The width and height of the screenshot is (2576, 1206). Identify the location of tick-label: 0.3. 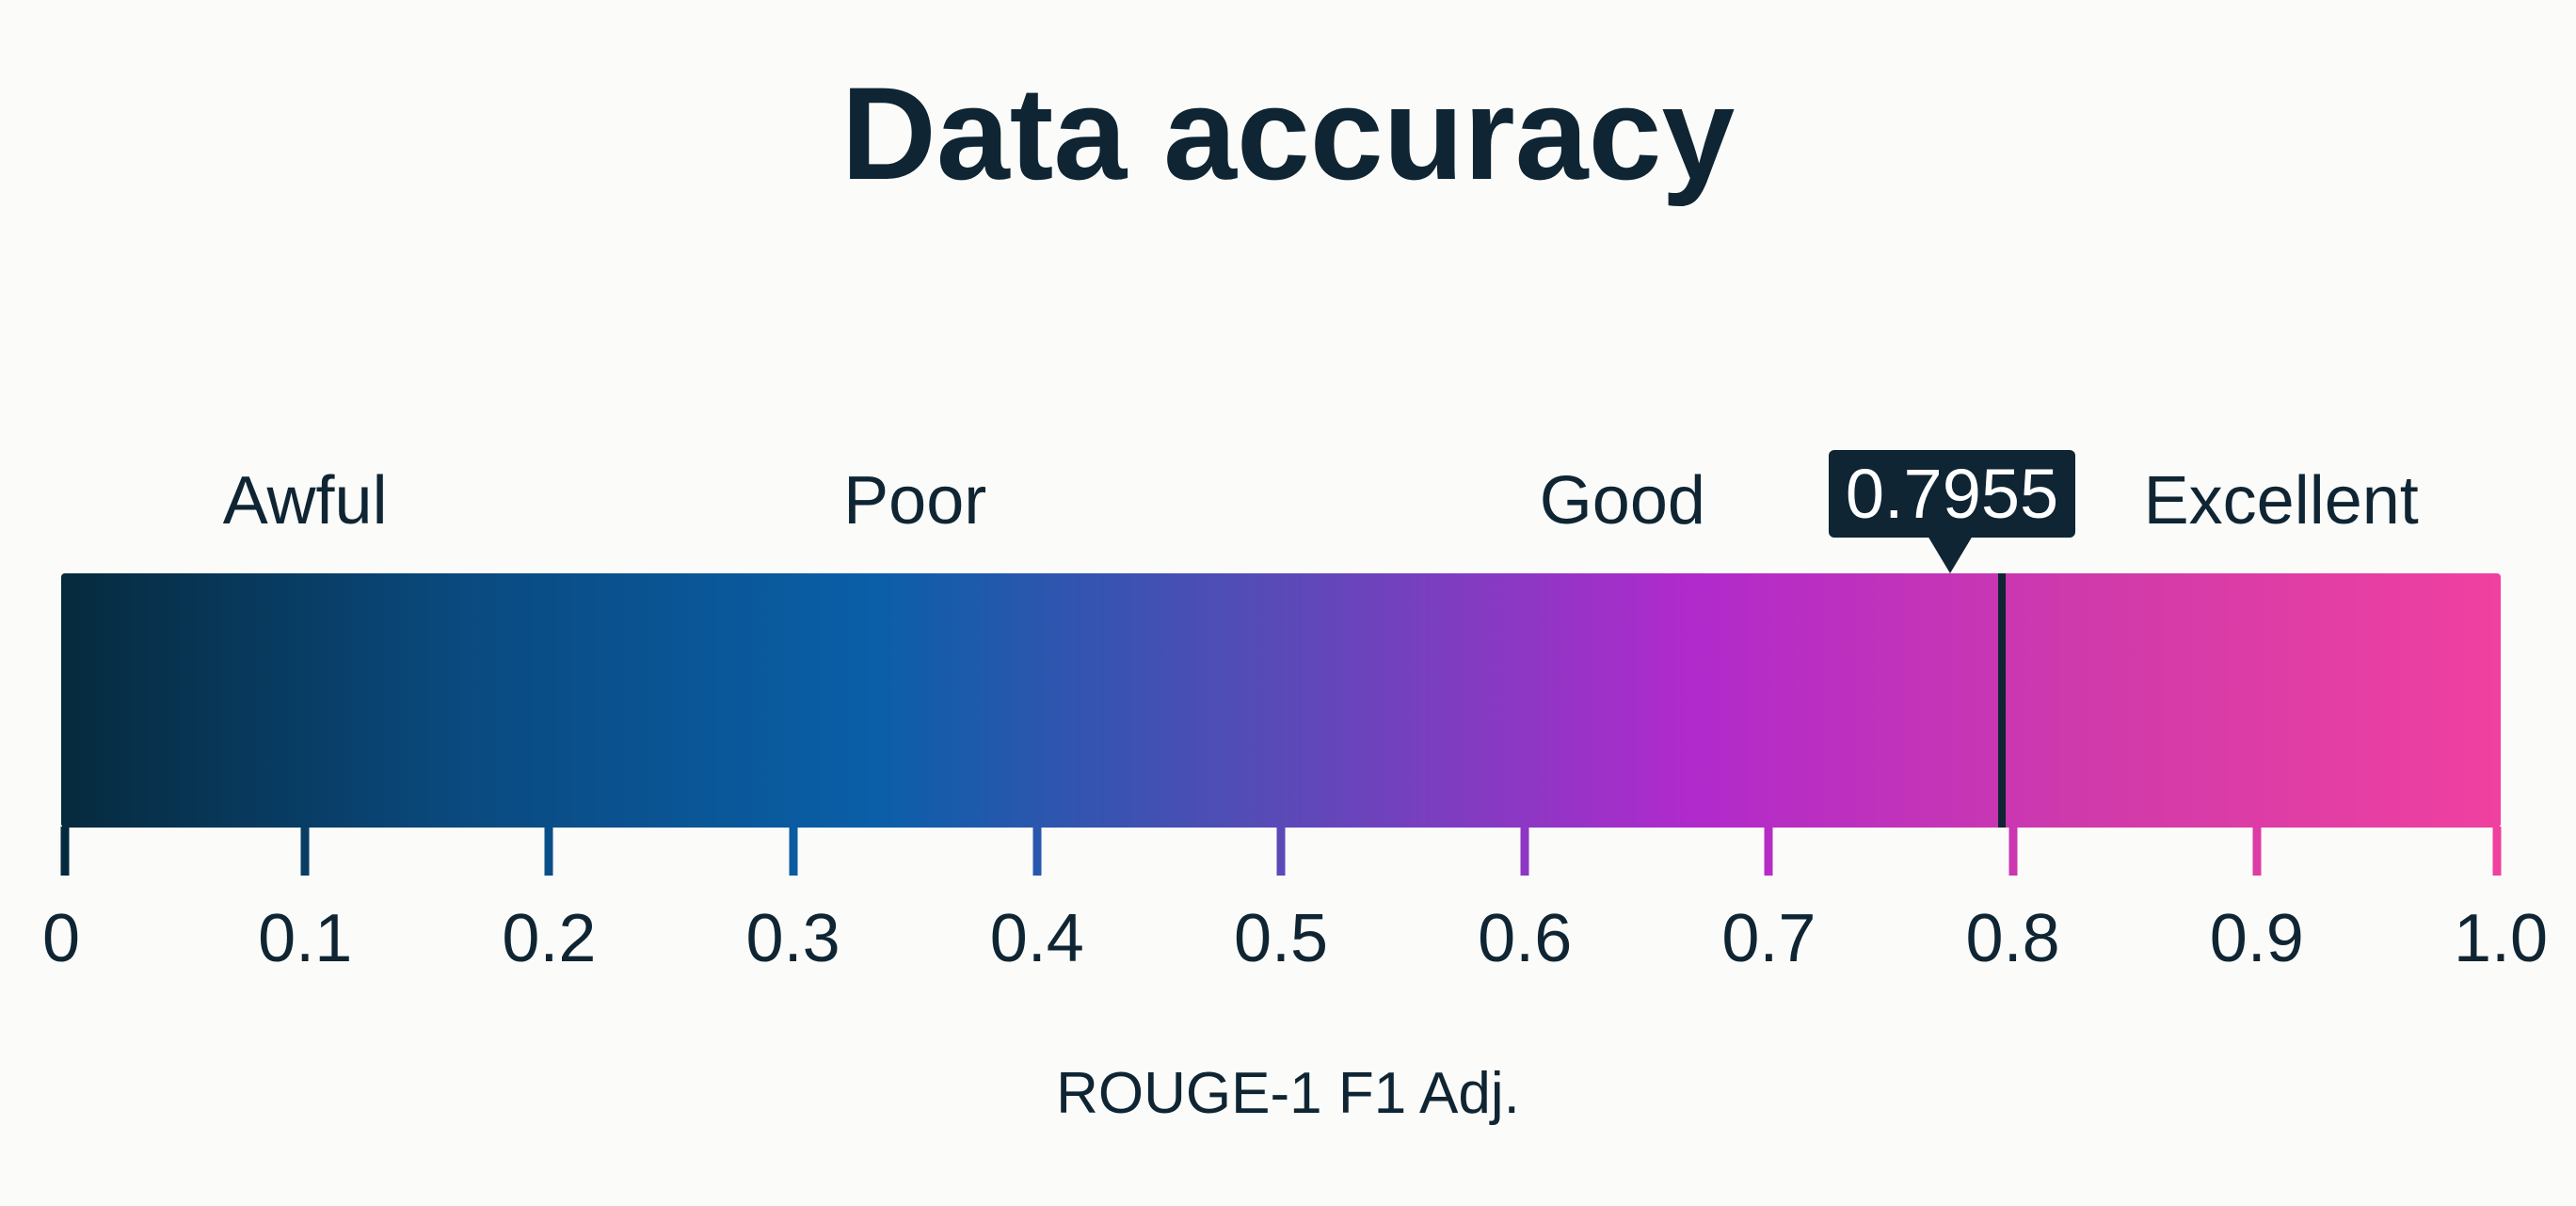
(792, 939).